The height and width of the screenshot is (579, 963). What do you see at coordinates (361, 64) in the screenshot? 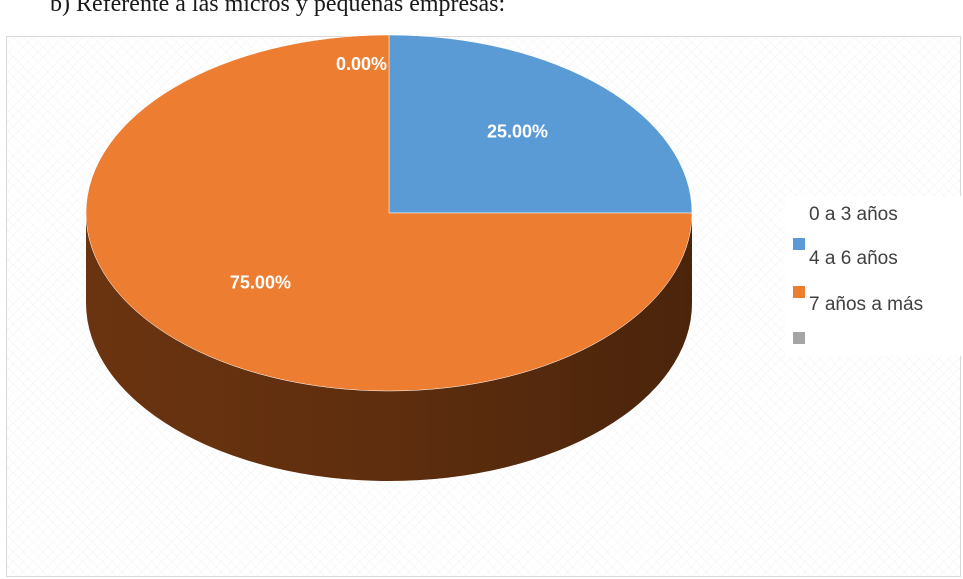
I see `data-label-0-a-3-an-os: 0.00%` at bounding box center [361, 64].